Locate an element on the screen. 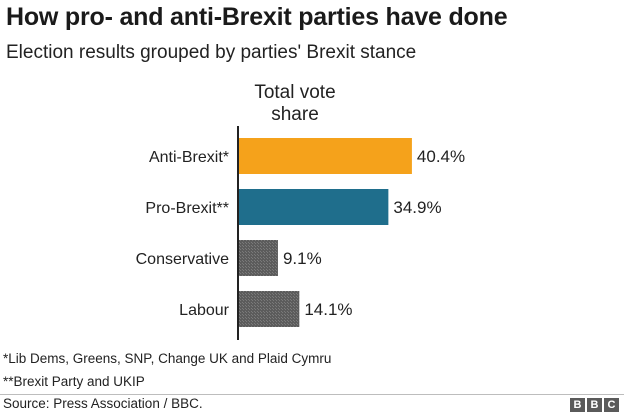  bbc-logo: B B C is located at coordinates (594, 405).